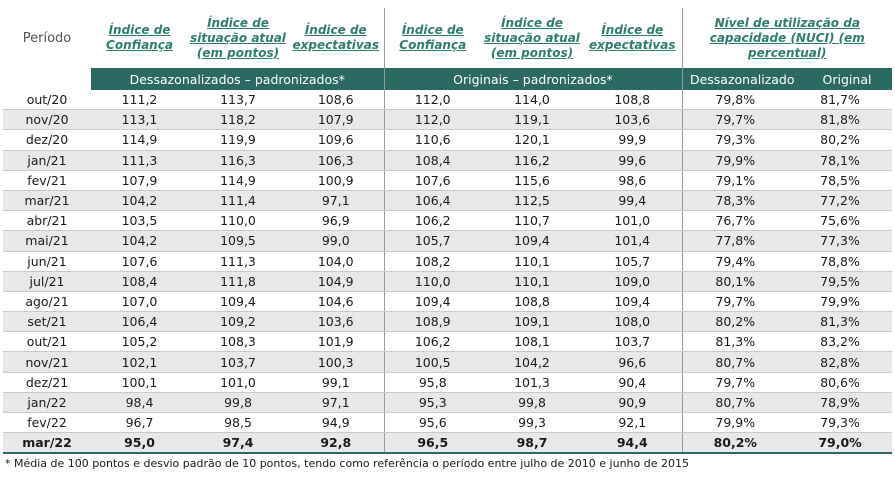  What do you see at coordinates (336, 362) in the screenshot?
I see `value-cell: 100,3` at bounding box center [336, 362].